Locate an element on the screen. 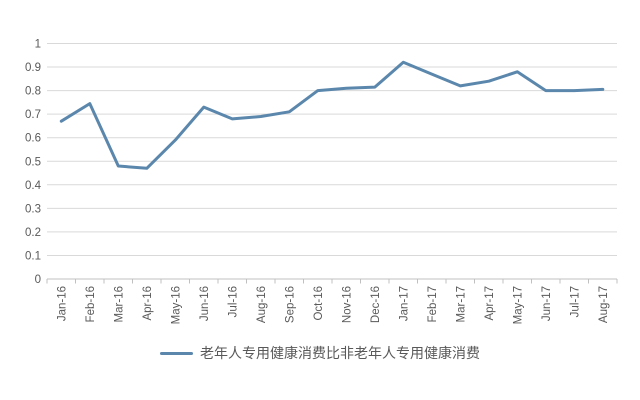 The height and width of the screenshot is (400, 640). legend-line-swatch is located at coordinates (176, 353).